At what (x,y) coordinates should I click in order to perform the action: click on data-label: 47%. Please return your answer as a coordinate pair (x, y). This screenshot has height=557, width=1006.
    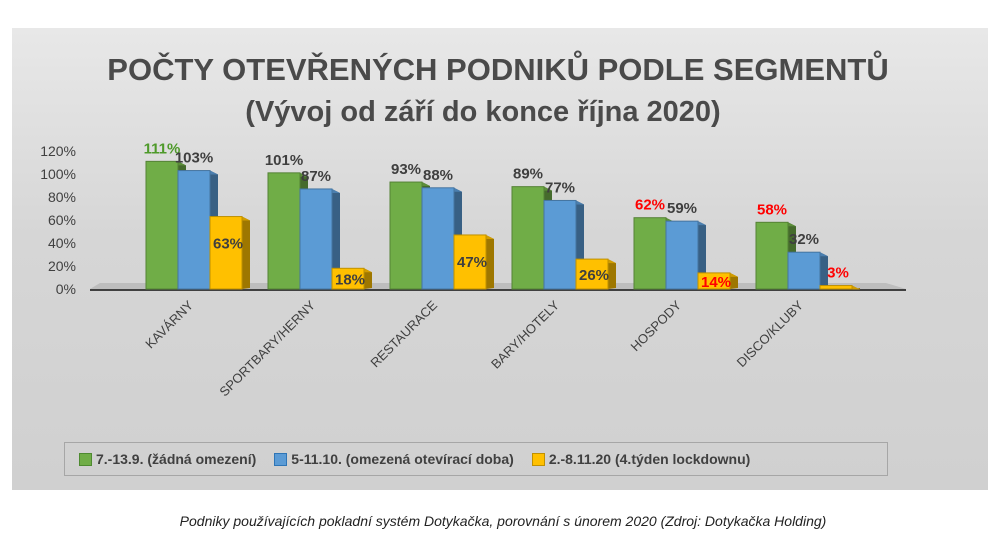
    Looking at the image, I should click on (472, 262).